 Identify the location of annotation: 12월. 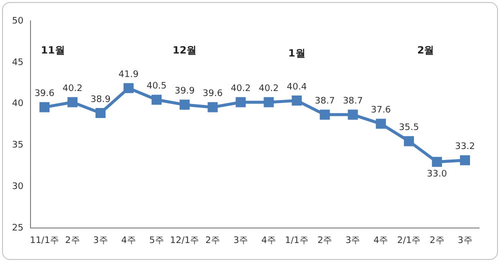
(184, 51).